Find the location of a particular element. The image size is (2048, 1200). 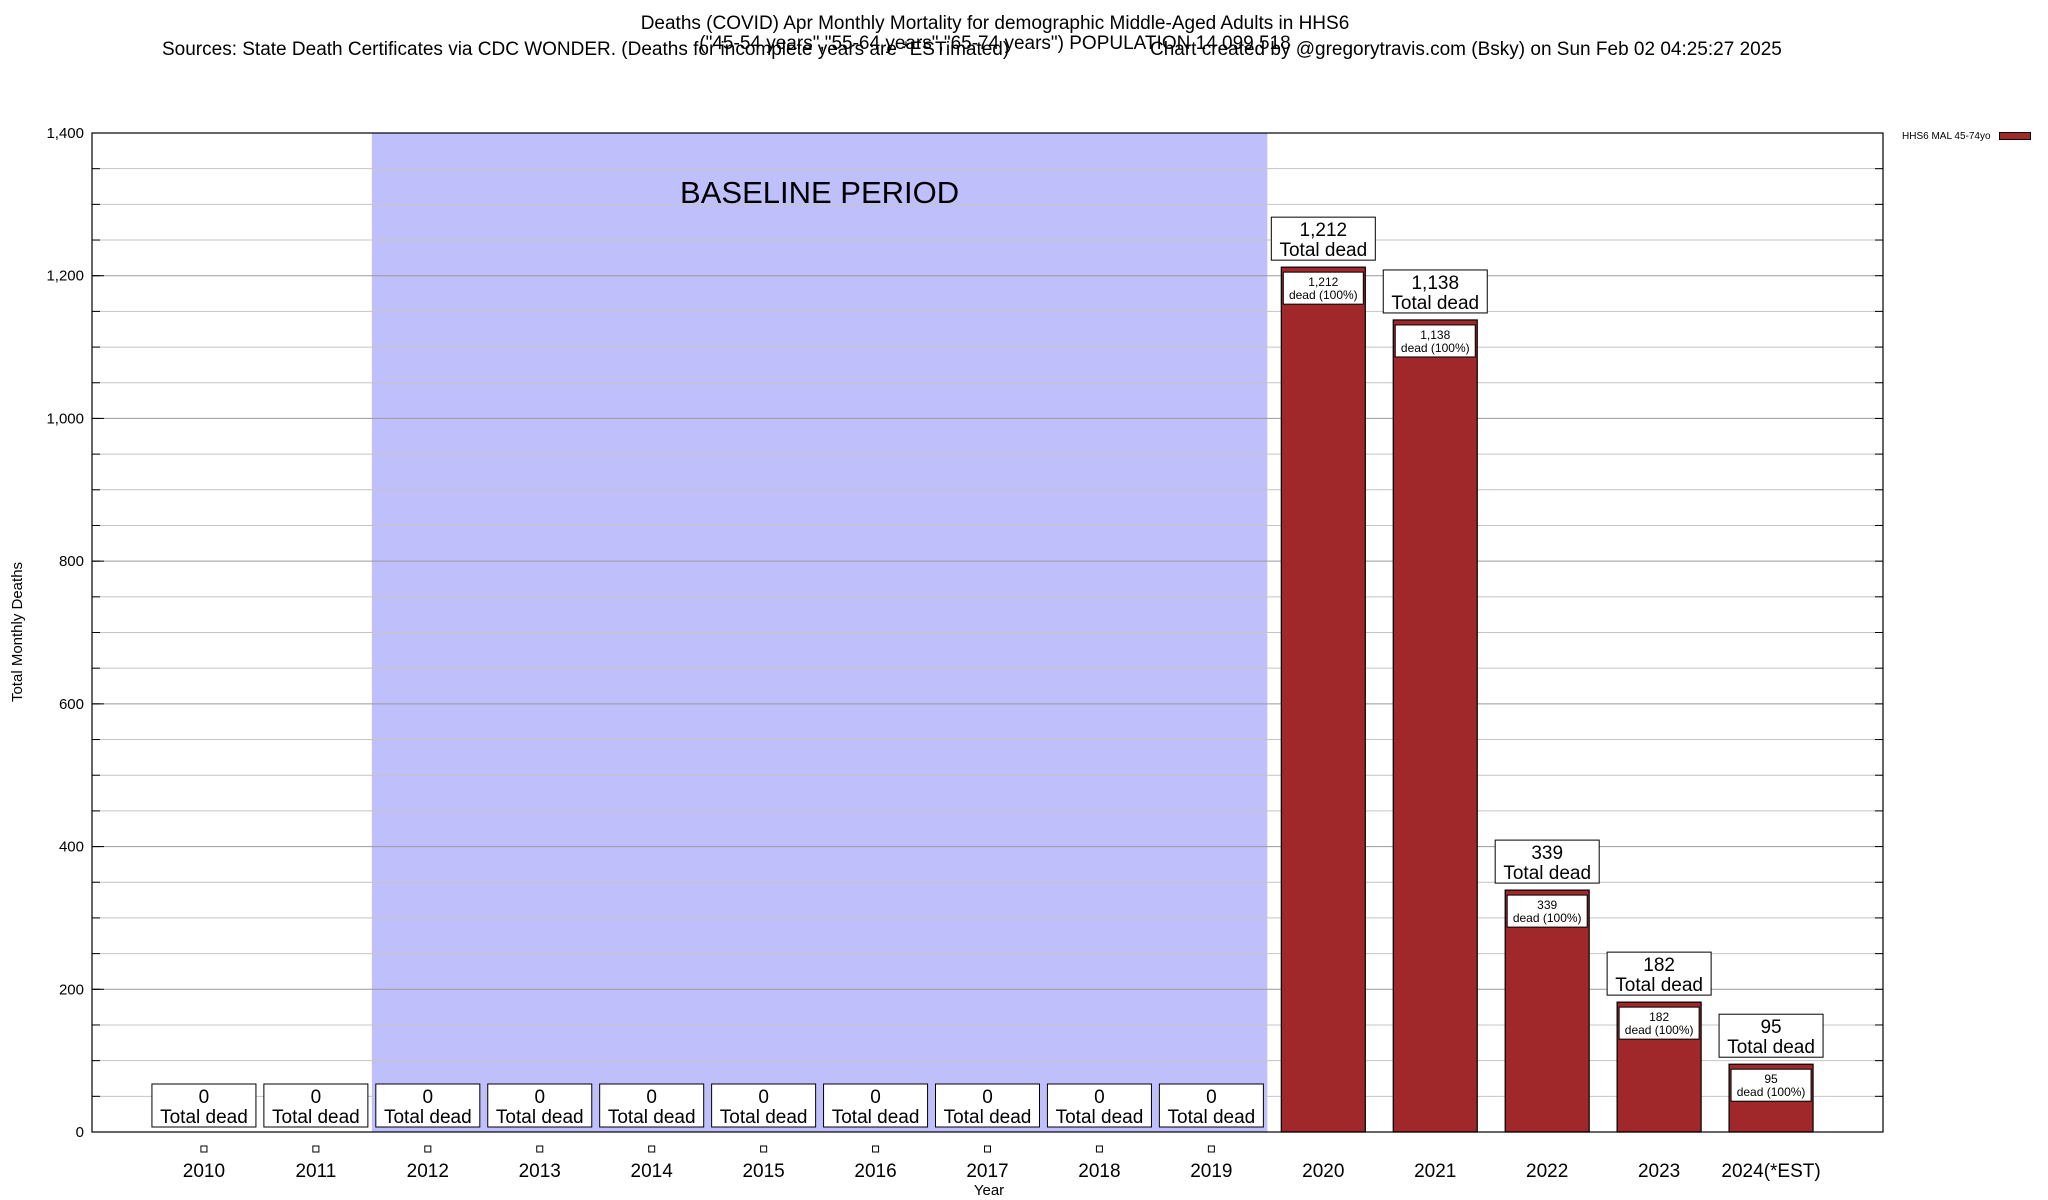

bar-inner-value: 1,138 is located at coordinates (1435, 335).